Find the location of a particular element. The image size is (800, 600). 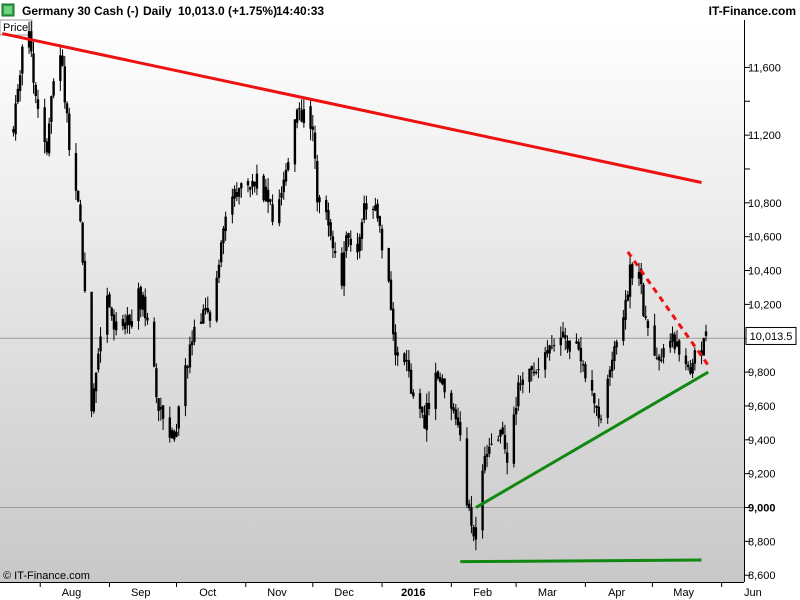

x-tick-label: Jun is located at coordinates (753, 593).